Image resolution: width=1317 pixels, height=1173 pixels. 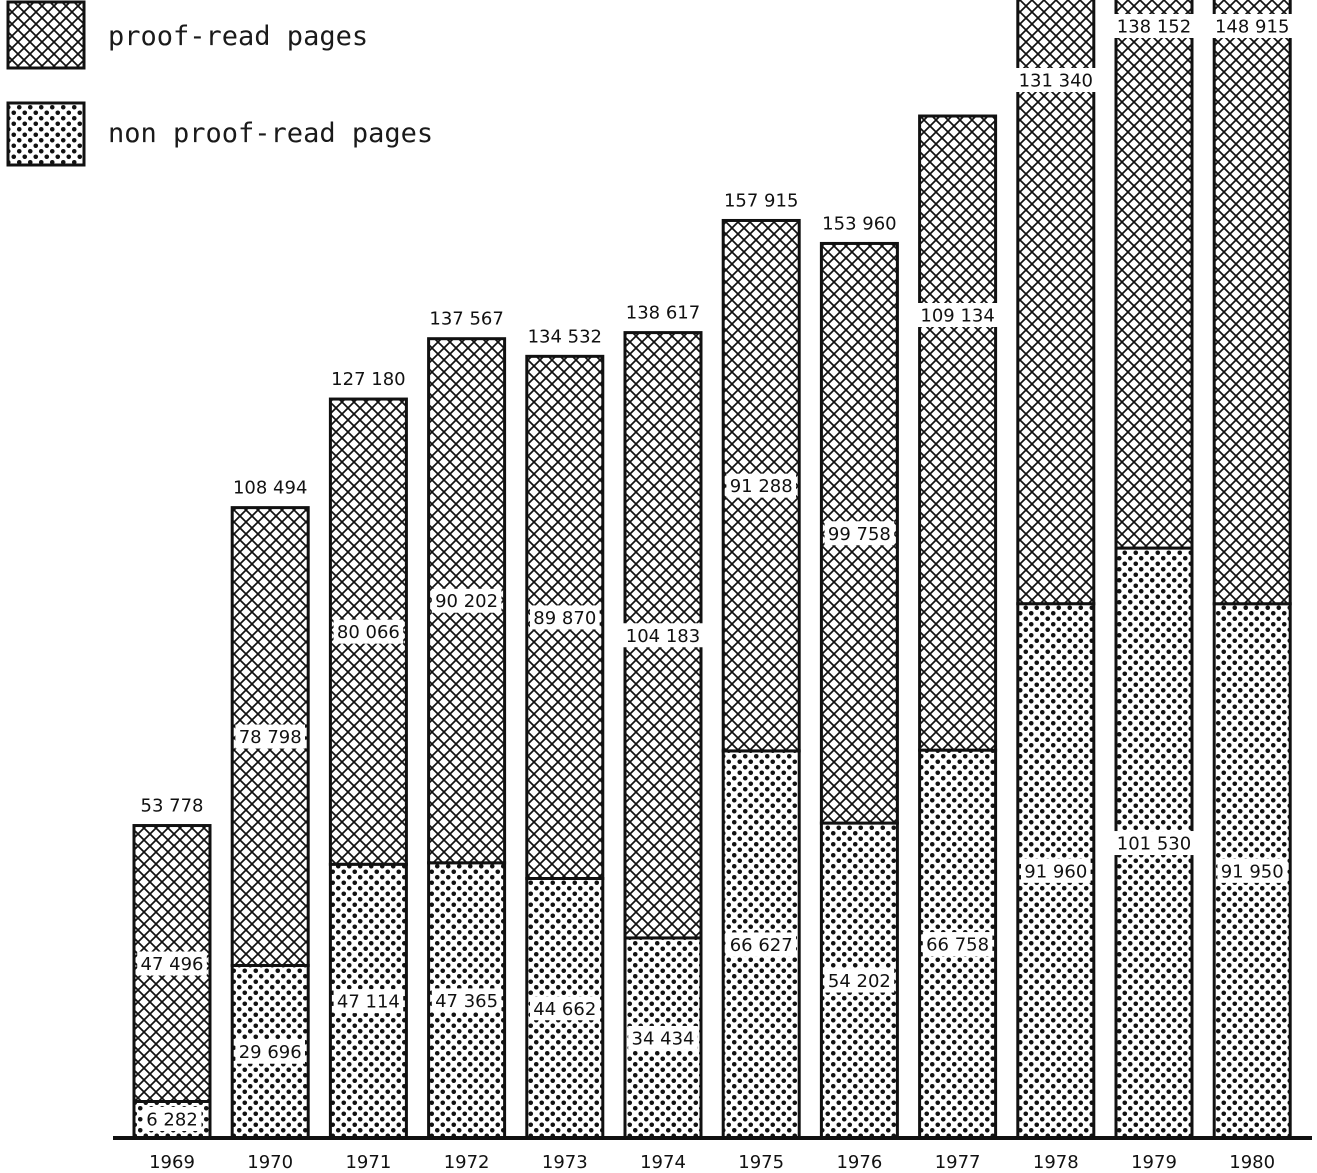 I want to click on bar-group-1977: 66 758 109 134, so click(x=957, y=627).